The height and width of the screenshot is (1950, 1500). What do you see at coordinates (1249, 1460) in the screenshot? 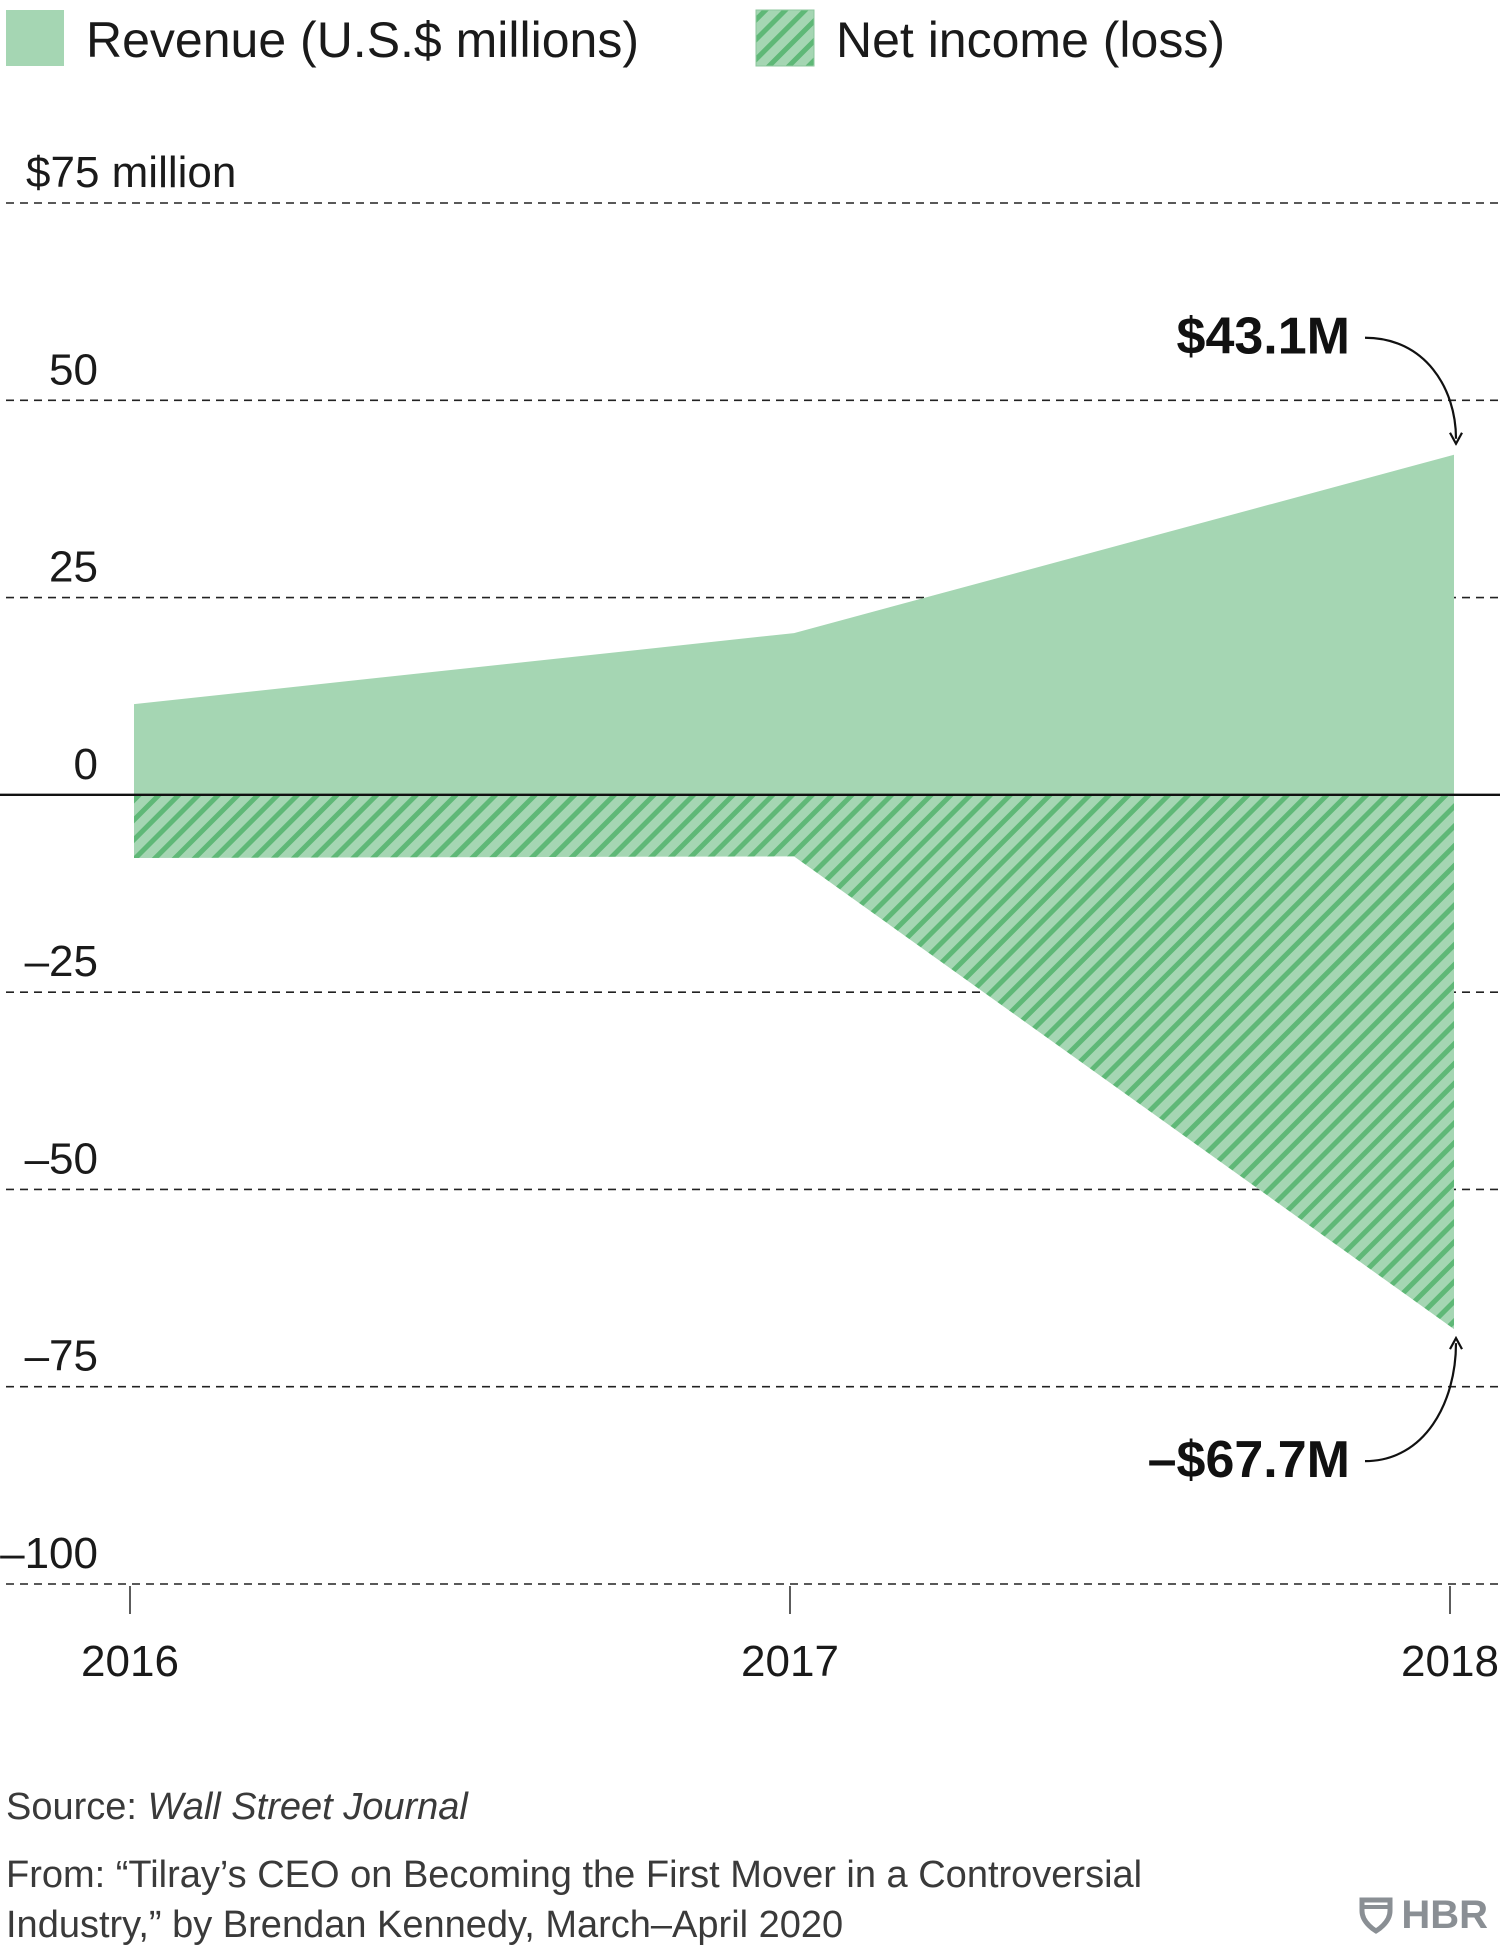
I see `callout-net-income-label: –$67.7M` at bounding box center [1249, 1460].